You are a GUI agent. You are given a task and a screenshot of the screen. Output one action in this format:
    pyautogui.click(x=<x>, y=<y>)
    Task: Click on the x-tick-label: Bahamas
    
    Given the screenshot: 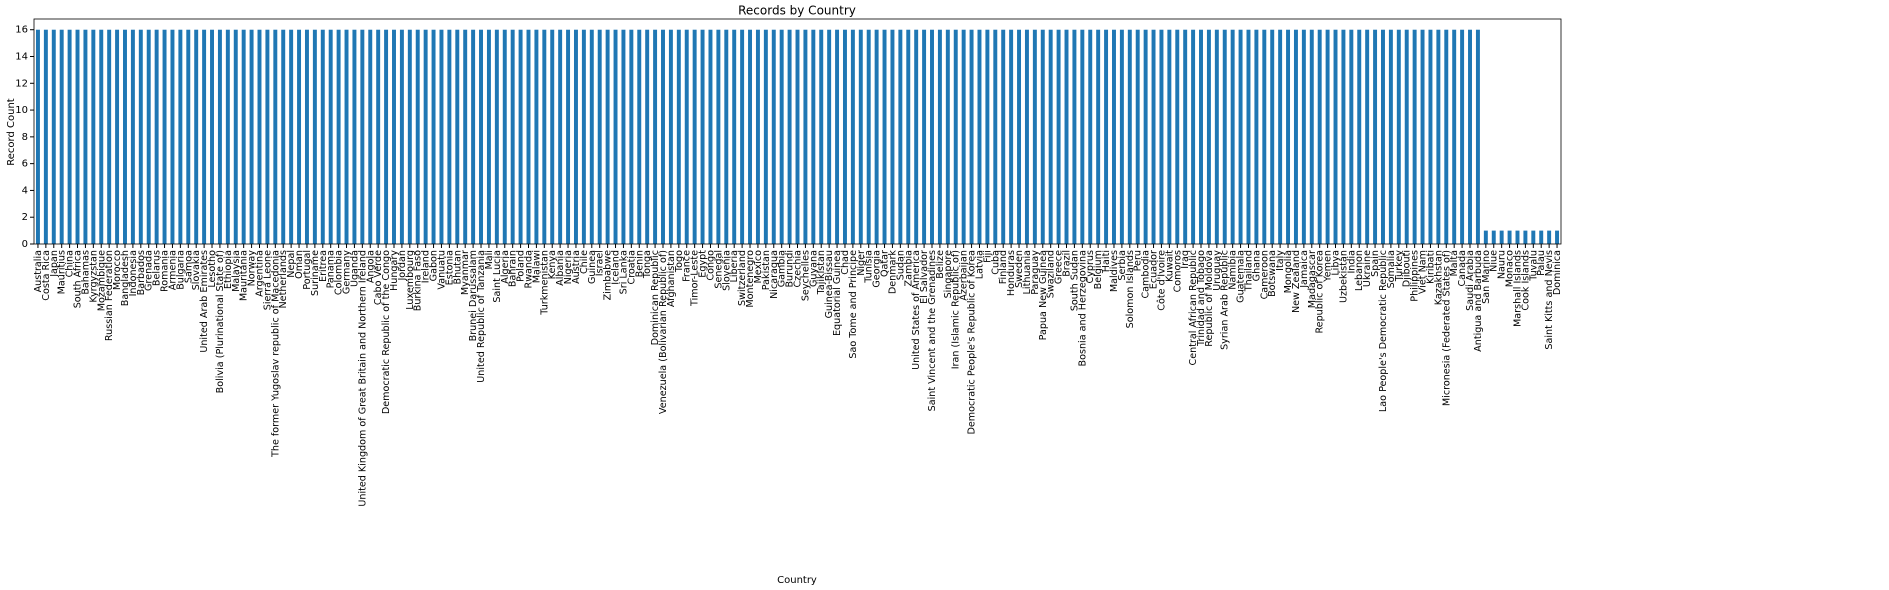 What is the action you would take?
    pyautogui.click(x=85, y=272)
    